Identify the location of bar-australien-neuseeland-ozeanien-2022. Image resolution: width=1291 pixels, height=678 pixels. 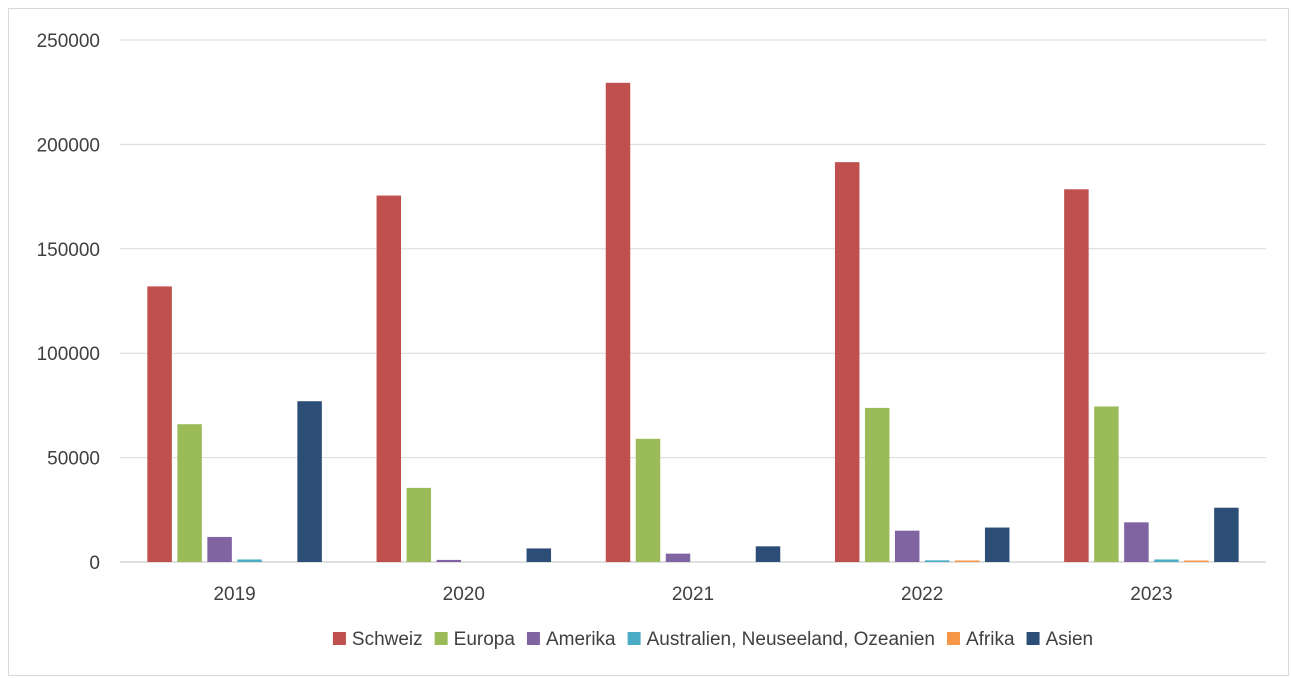
(937, 561).